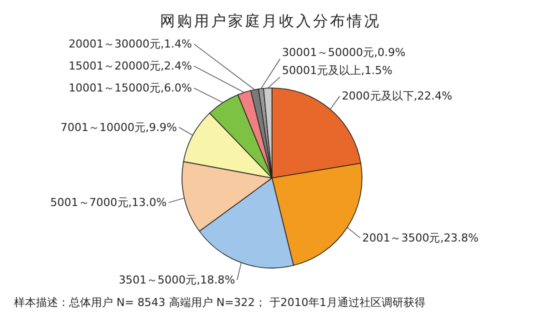 The height and width of the screenshot is (336, 541). I want to click on slice-label: 50001元及以上,1.5%, so click(337, 70).